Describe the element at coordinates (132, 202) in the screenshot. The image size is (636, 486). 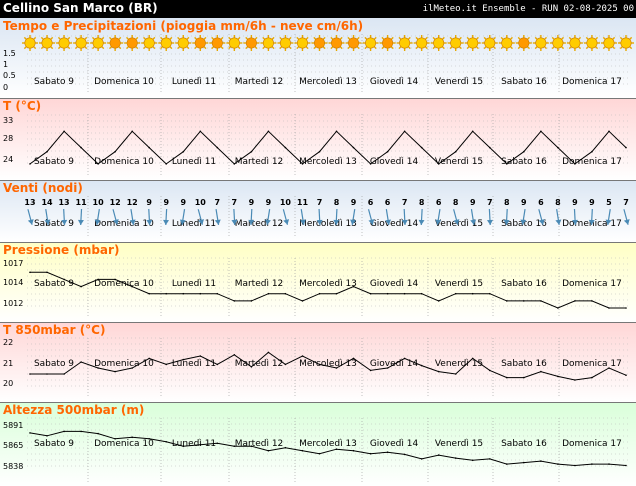
I see `wind-speed-label: 12` at that location.